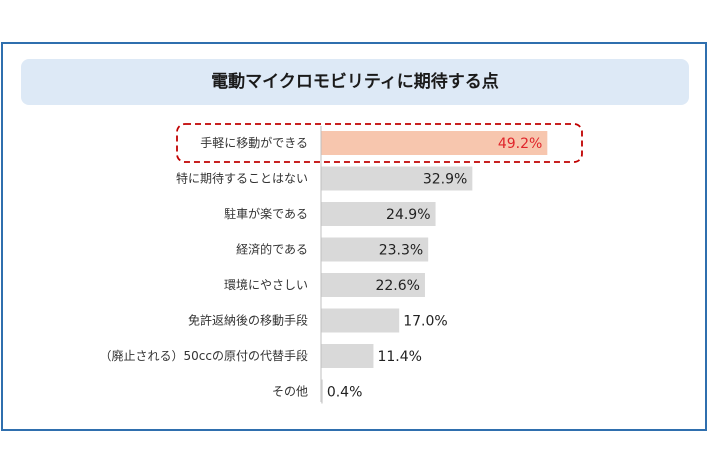 This screenshot has width=710, height=474. I want to click on category-label: 駐車が楽である, so click(266, 213).